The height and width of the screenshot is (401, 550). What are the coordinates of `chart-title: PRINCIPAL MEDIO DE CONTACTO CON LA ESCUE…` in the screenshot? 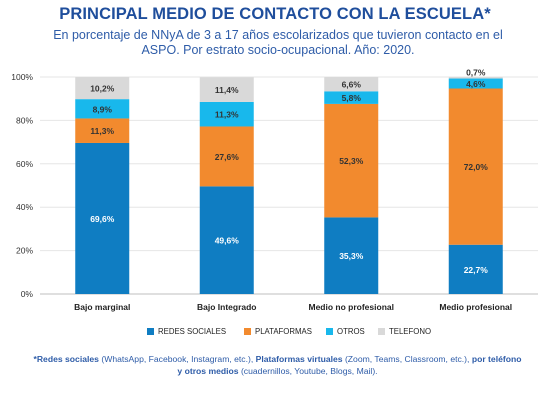 It's located at (275, 14).